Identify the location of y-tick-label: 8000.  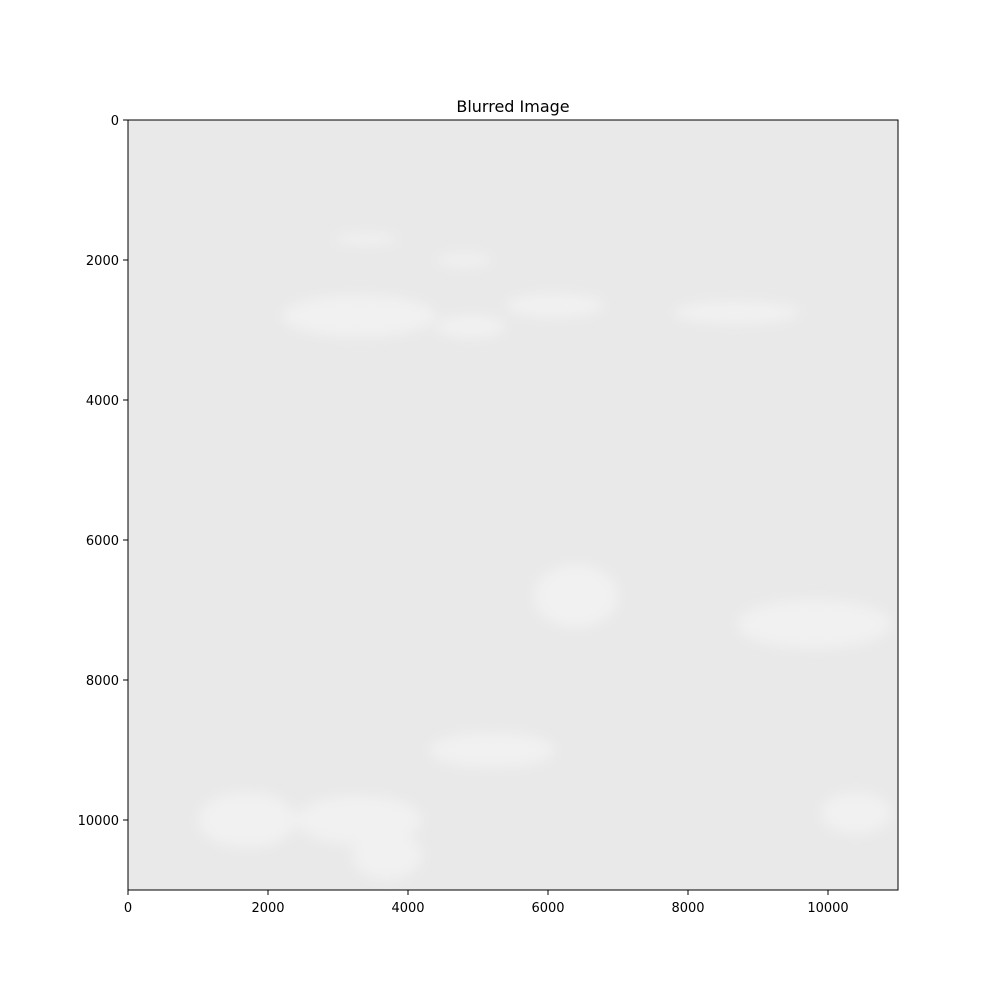
(102, 681).